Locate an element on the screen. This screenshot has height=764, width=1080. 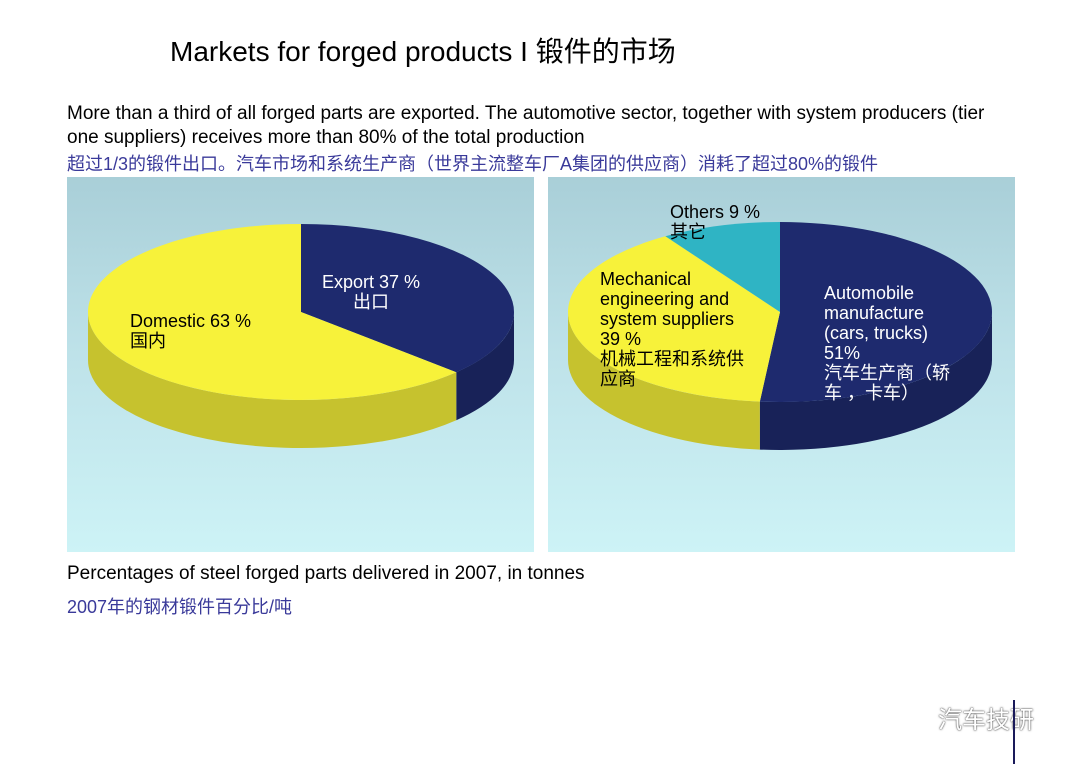
right-pie-label-2: Others 9 % 其它 is located at coordinates (715, 222).